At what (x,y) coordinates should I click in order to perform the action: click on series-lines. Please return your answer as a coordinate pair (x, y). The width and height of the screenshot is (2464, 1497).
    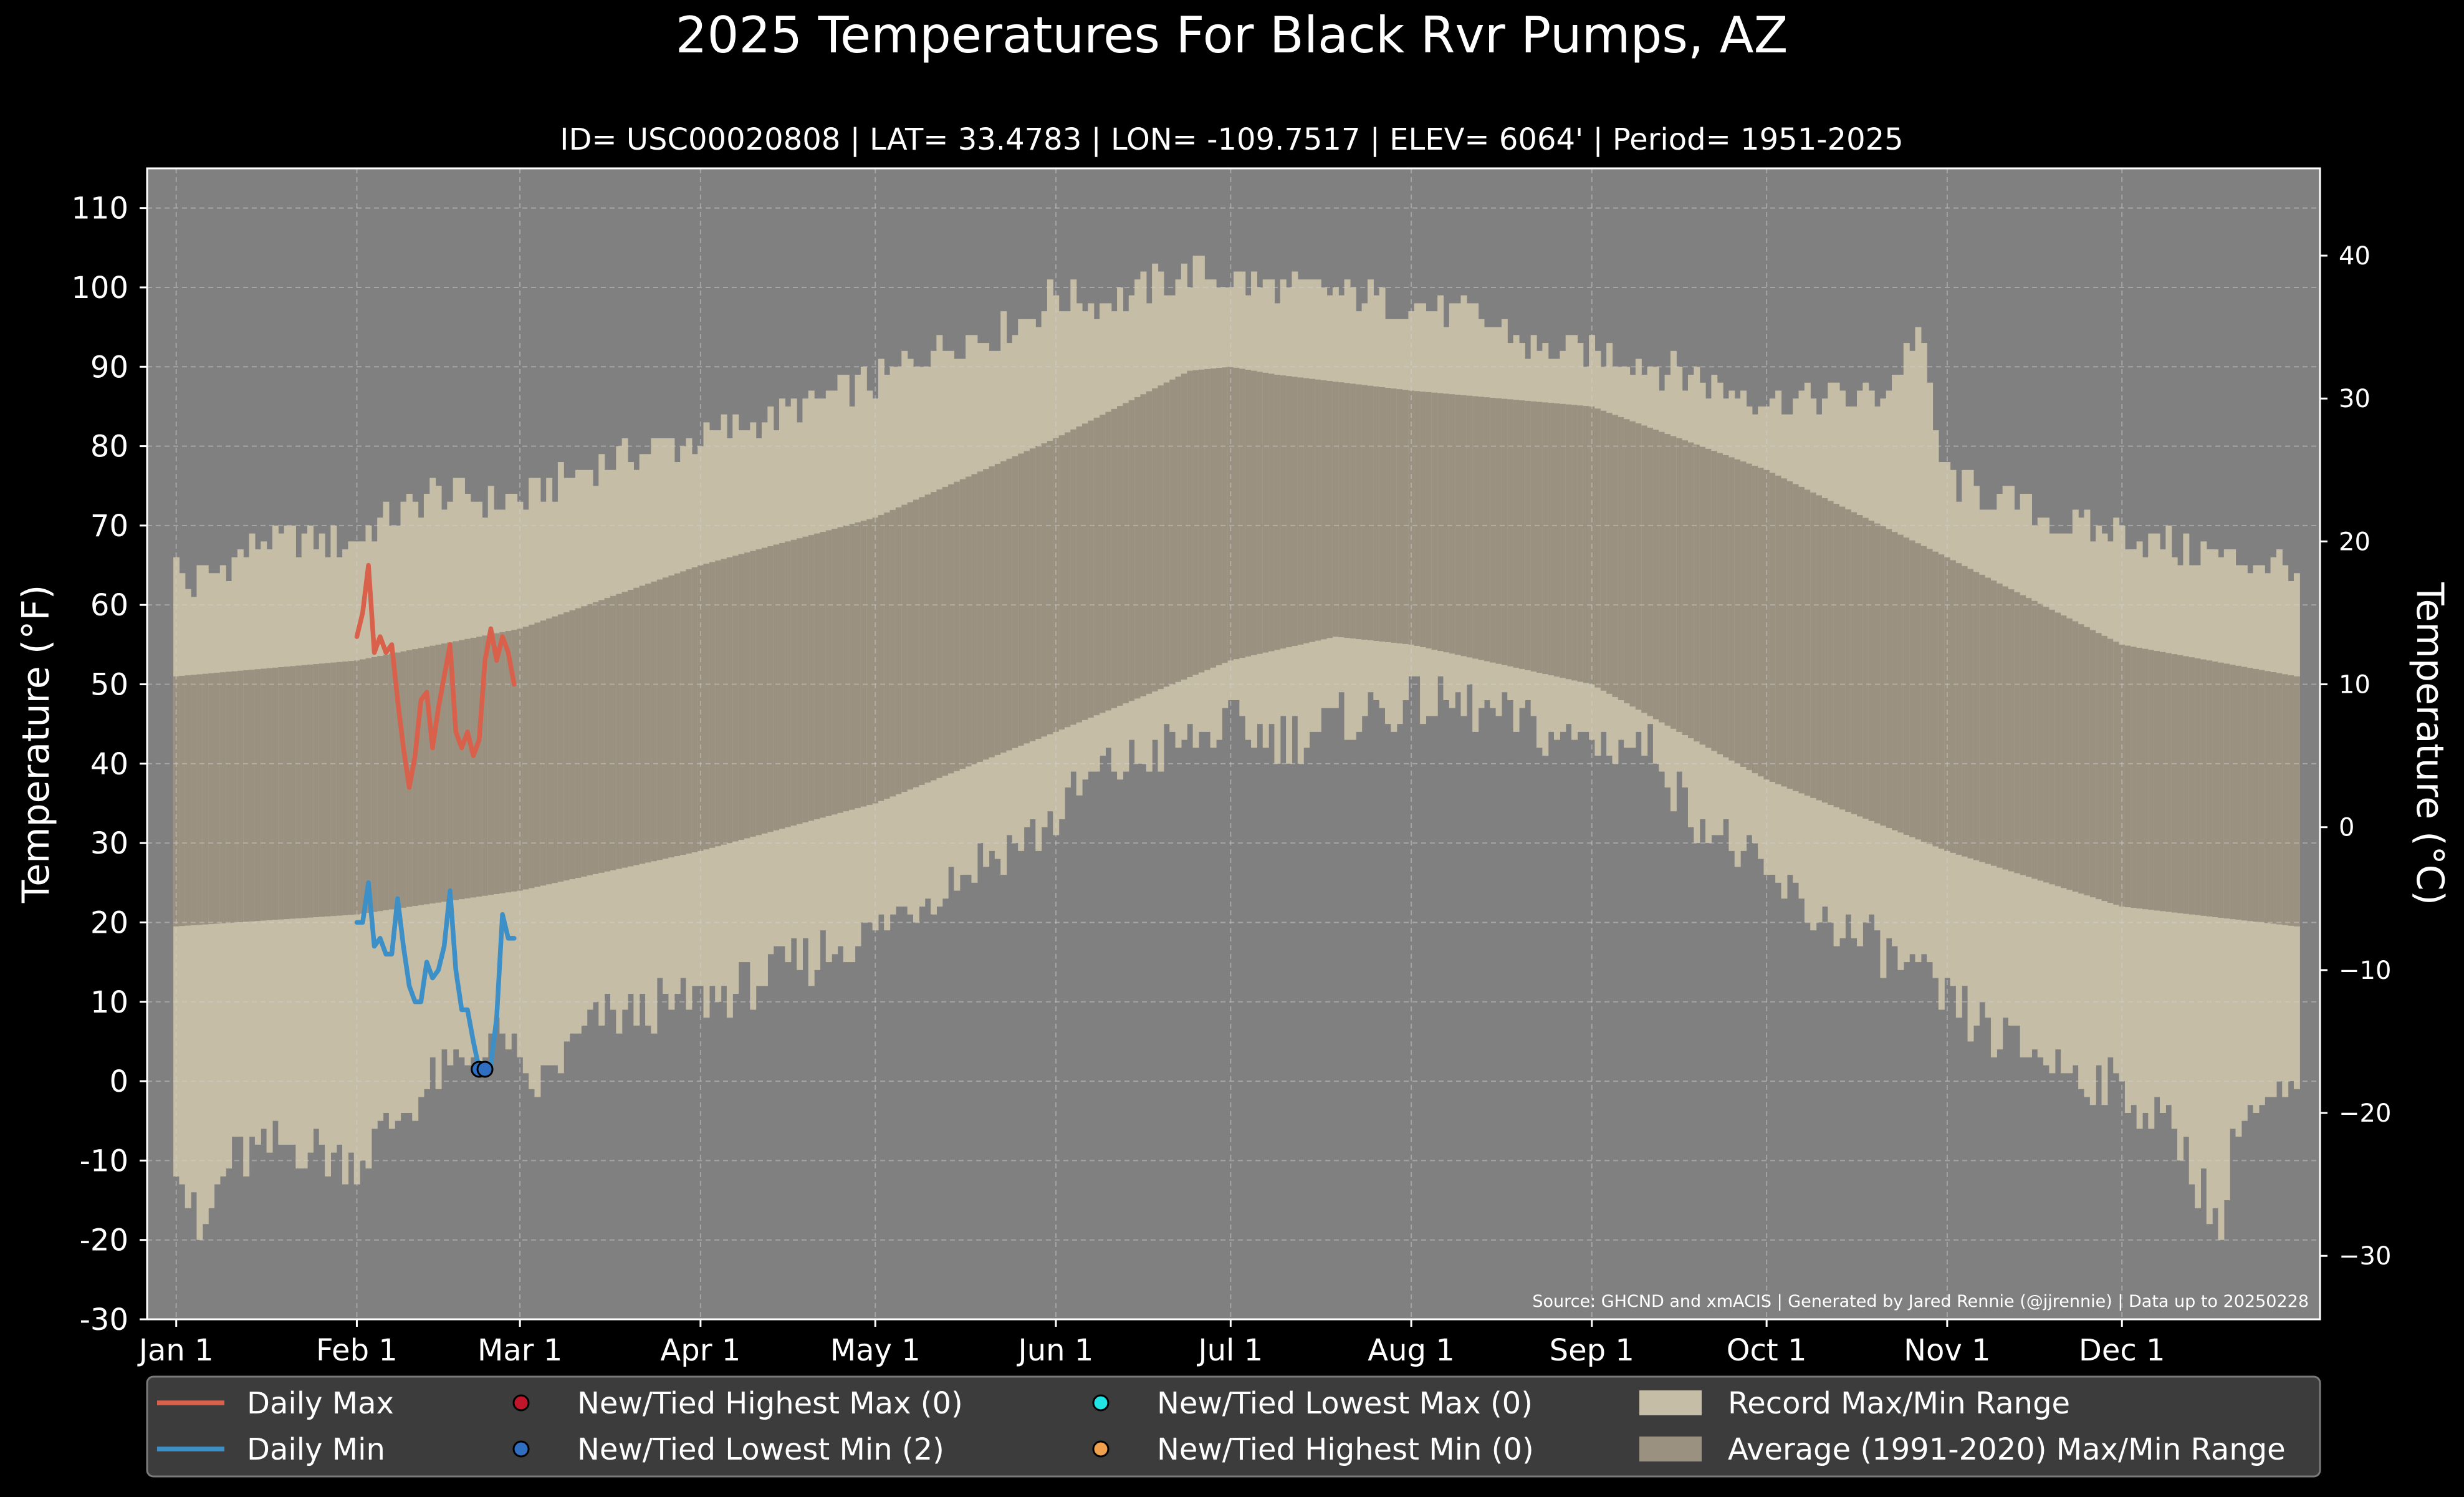
    Looking at the image, I should click on (435, 820).